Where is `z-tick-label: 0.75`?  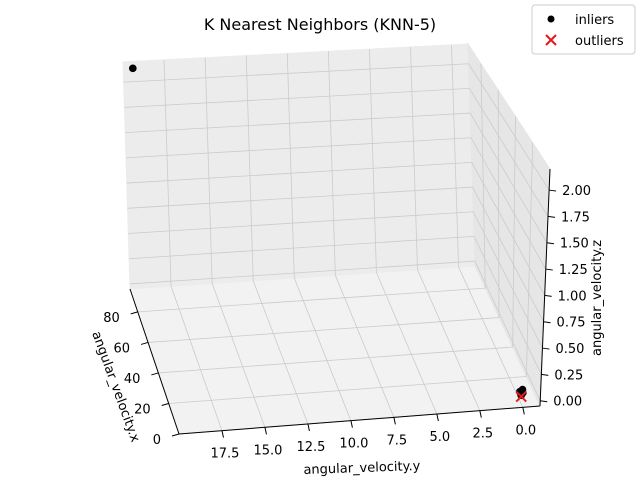 z-tick-label: 0.75 is located at coordinates (571, 323).